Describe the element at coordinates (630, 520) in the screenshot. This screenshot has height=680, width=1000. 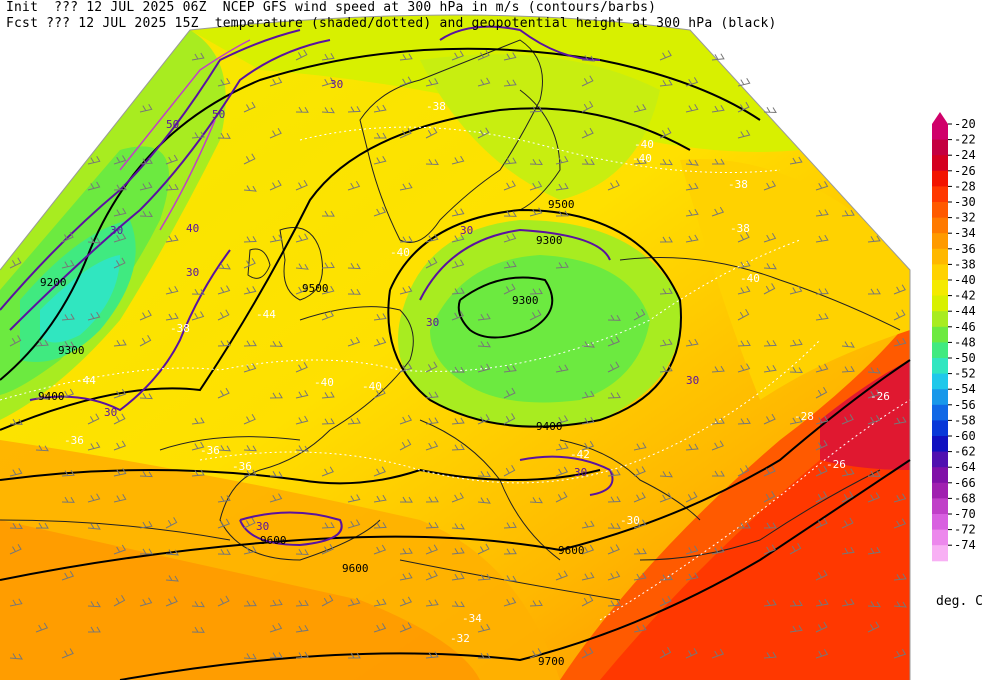
I see `temp-label: -30` at that location.